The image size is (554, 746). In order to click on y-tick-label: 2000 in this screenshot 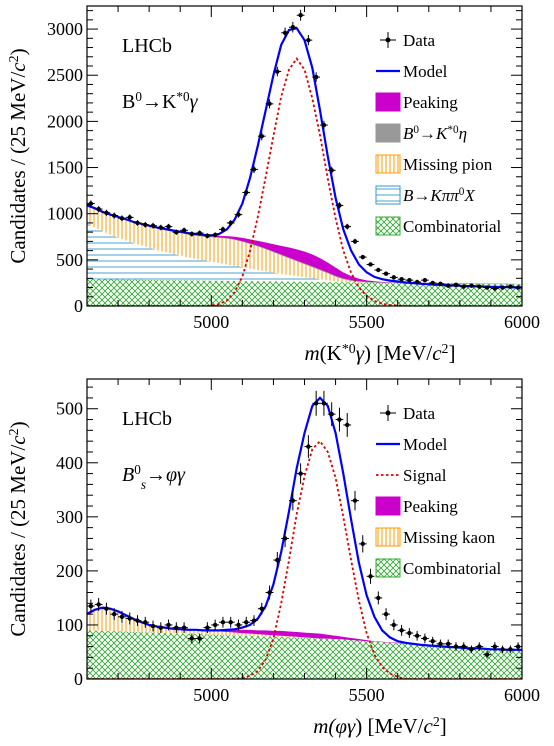, I will do `click(65, 121)`.